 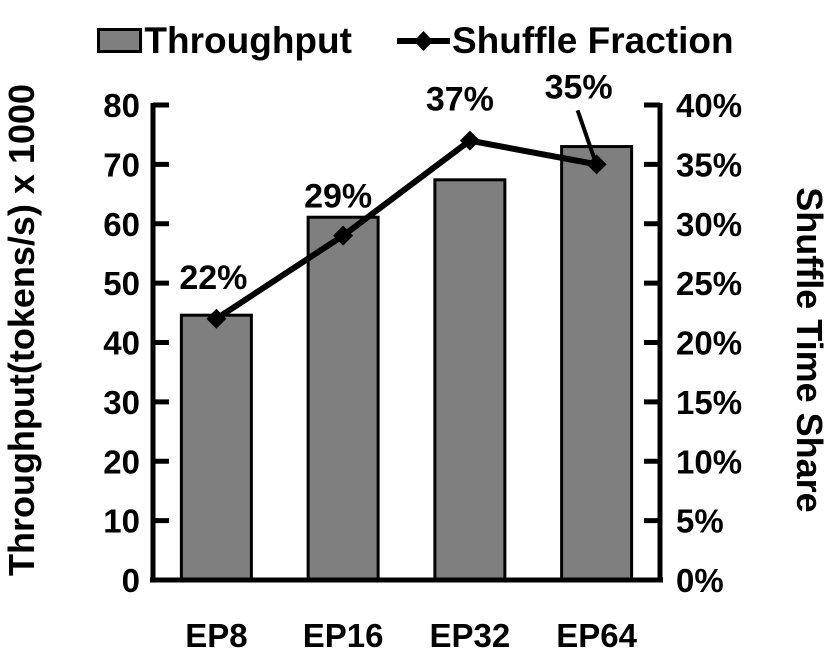 What do you see at coordinates (121, 224) in the screenshot?
I see `left-axis-tick-label: 60` at bounding box center [121, 224].